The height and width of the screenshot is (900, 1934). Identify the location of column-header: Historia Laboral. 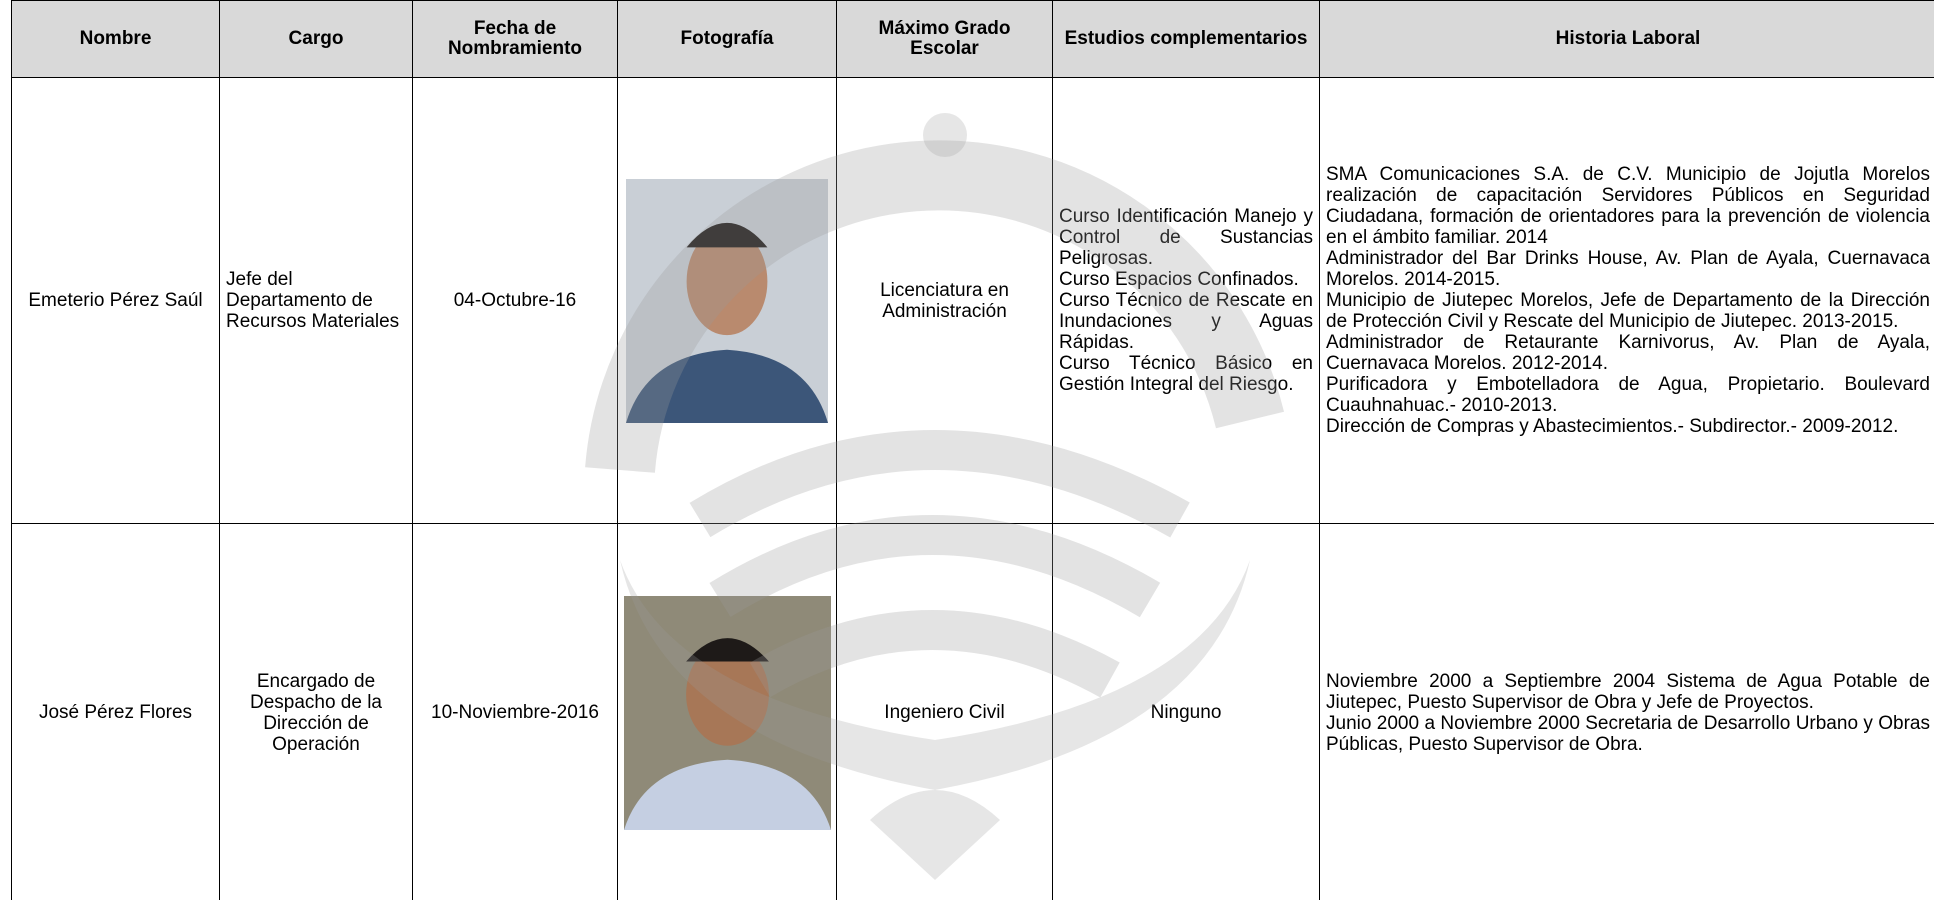
(1626, 39).